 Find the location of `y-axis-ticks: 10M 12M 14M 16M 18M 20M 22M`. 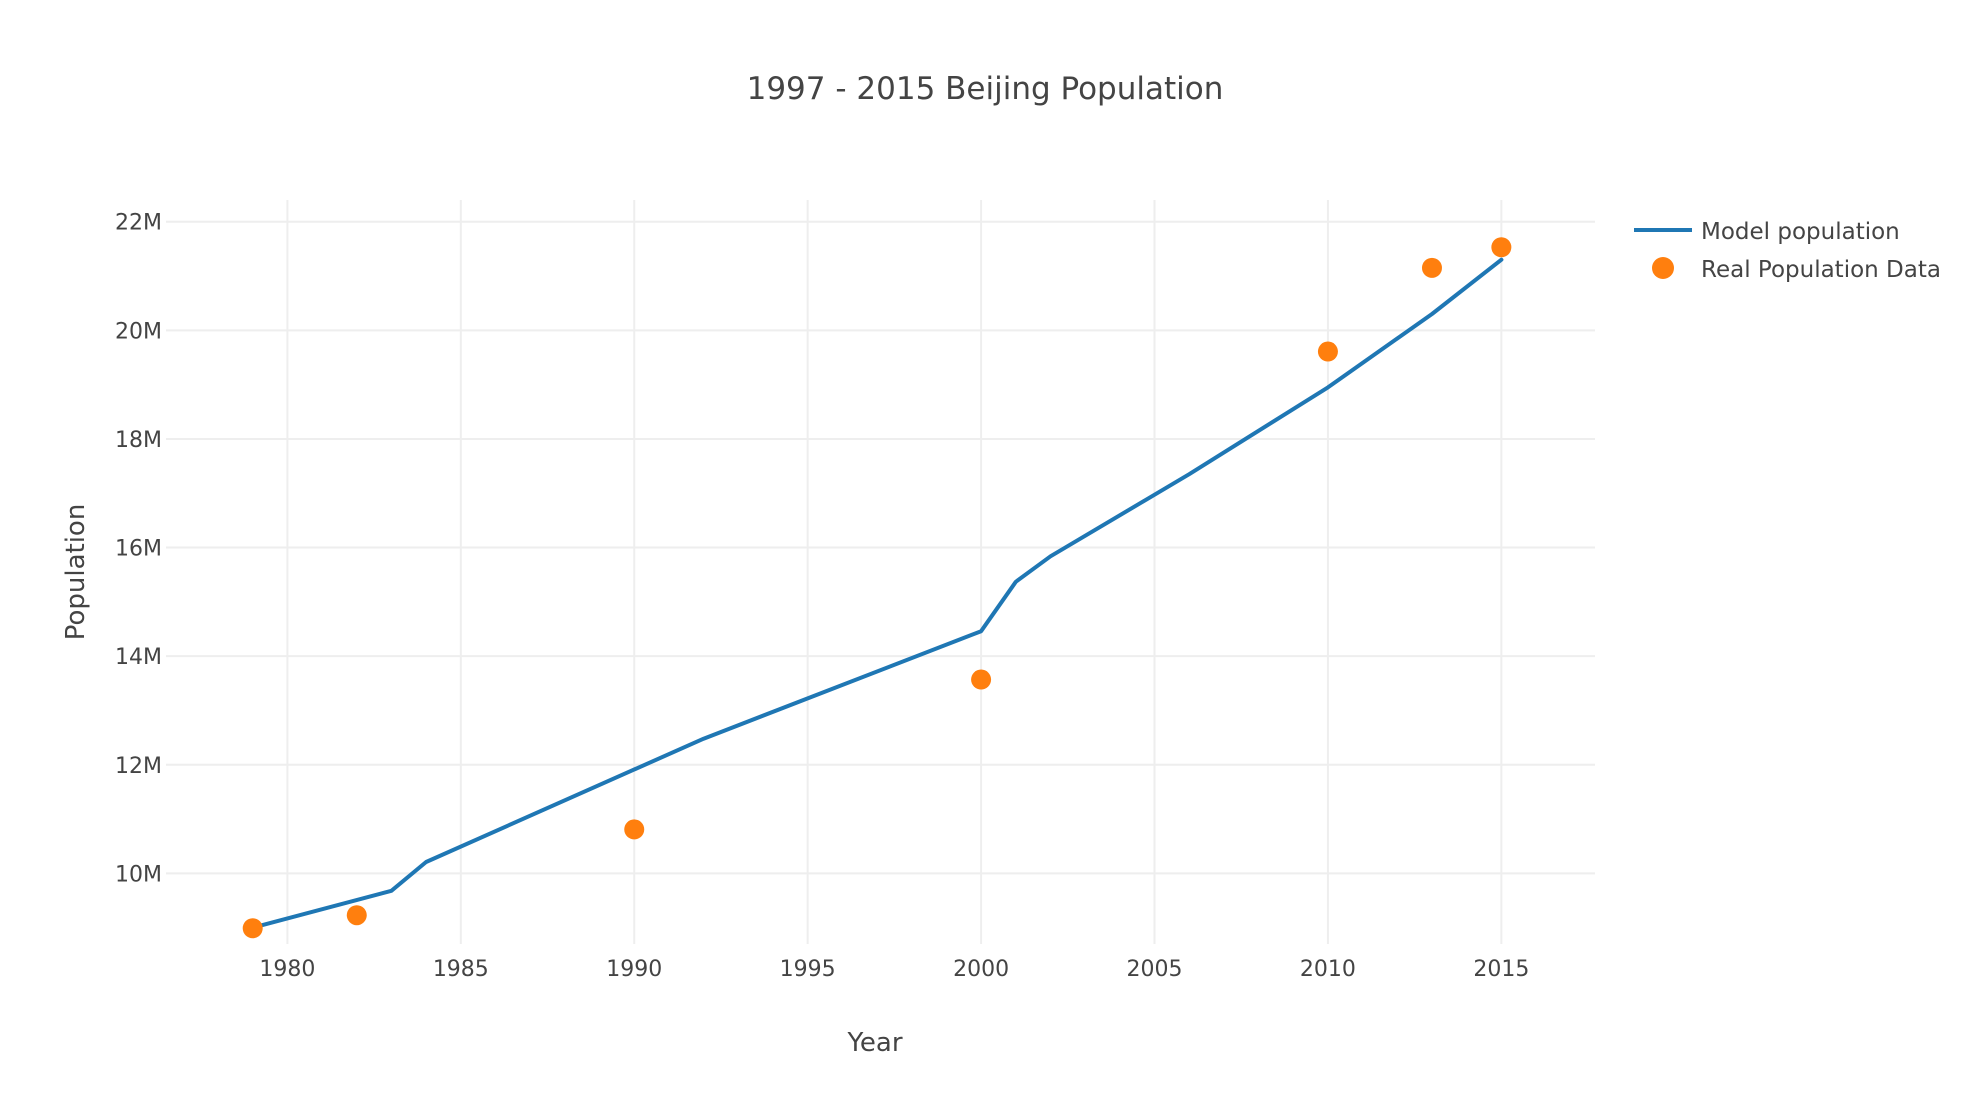

y-axis-ticks: 10M 12M 14M 16M 18M 20M 22M is located at coordinates (138, 549).